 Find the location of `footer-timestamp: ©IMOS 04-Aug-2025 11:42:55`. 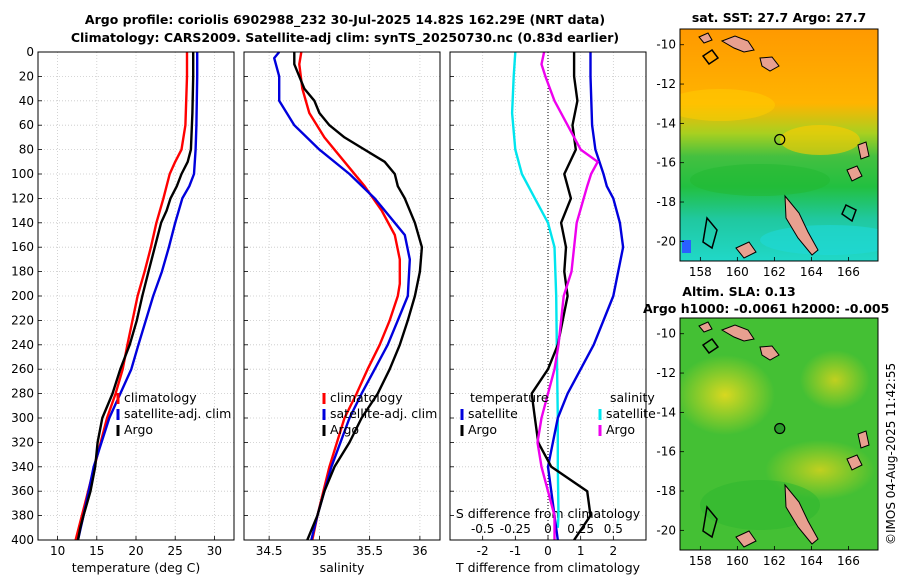

footer-timestamp: ©IMOS 04-Aug-2025 11:42:55 is located at coordinates (891, 454).